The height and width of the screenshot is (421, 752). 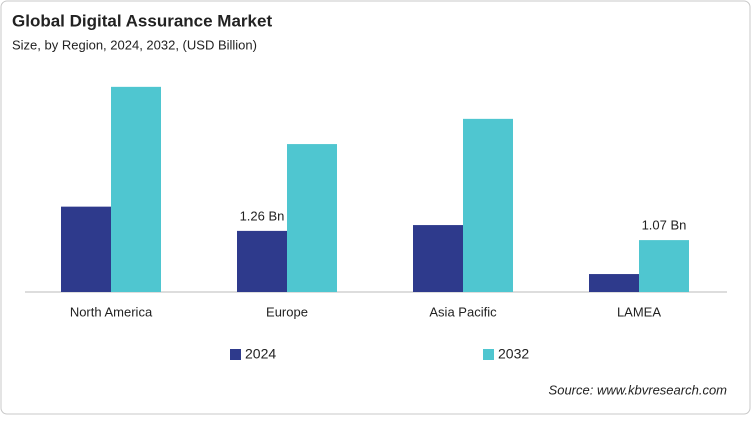 I want to click on x-tick-label: North America, so click(x=111, y=311).